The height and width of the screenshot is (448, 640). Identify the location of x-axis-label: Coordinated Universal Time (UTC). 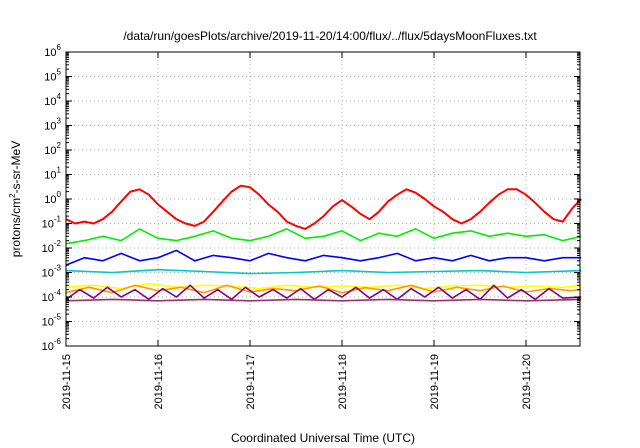
(323, 438).